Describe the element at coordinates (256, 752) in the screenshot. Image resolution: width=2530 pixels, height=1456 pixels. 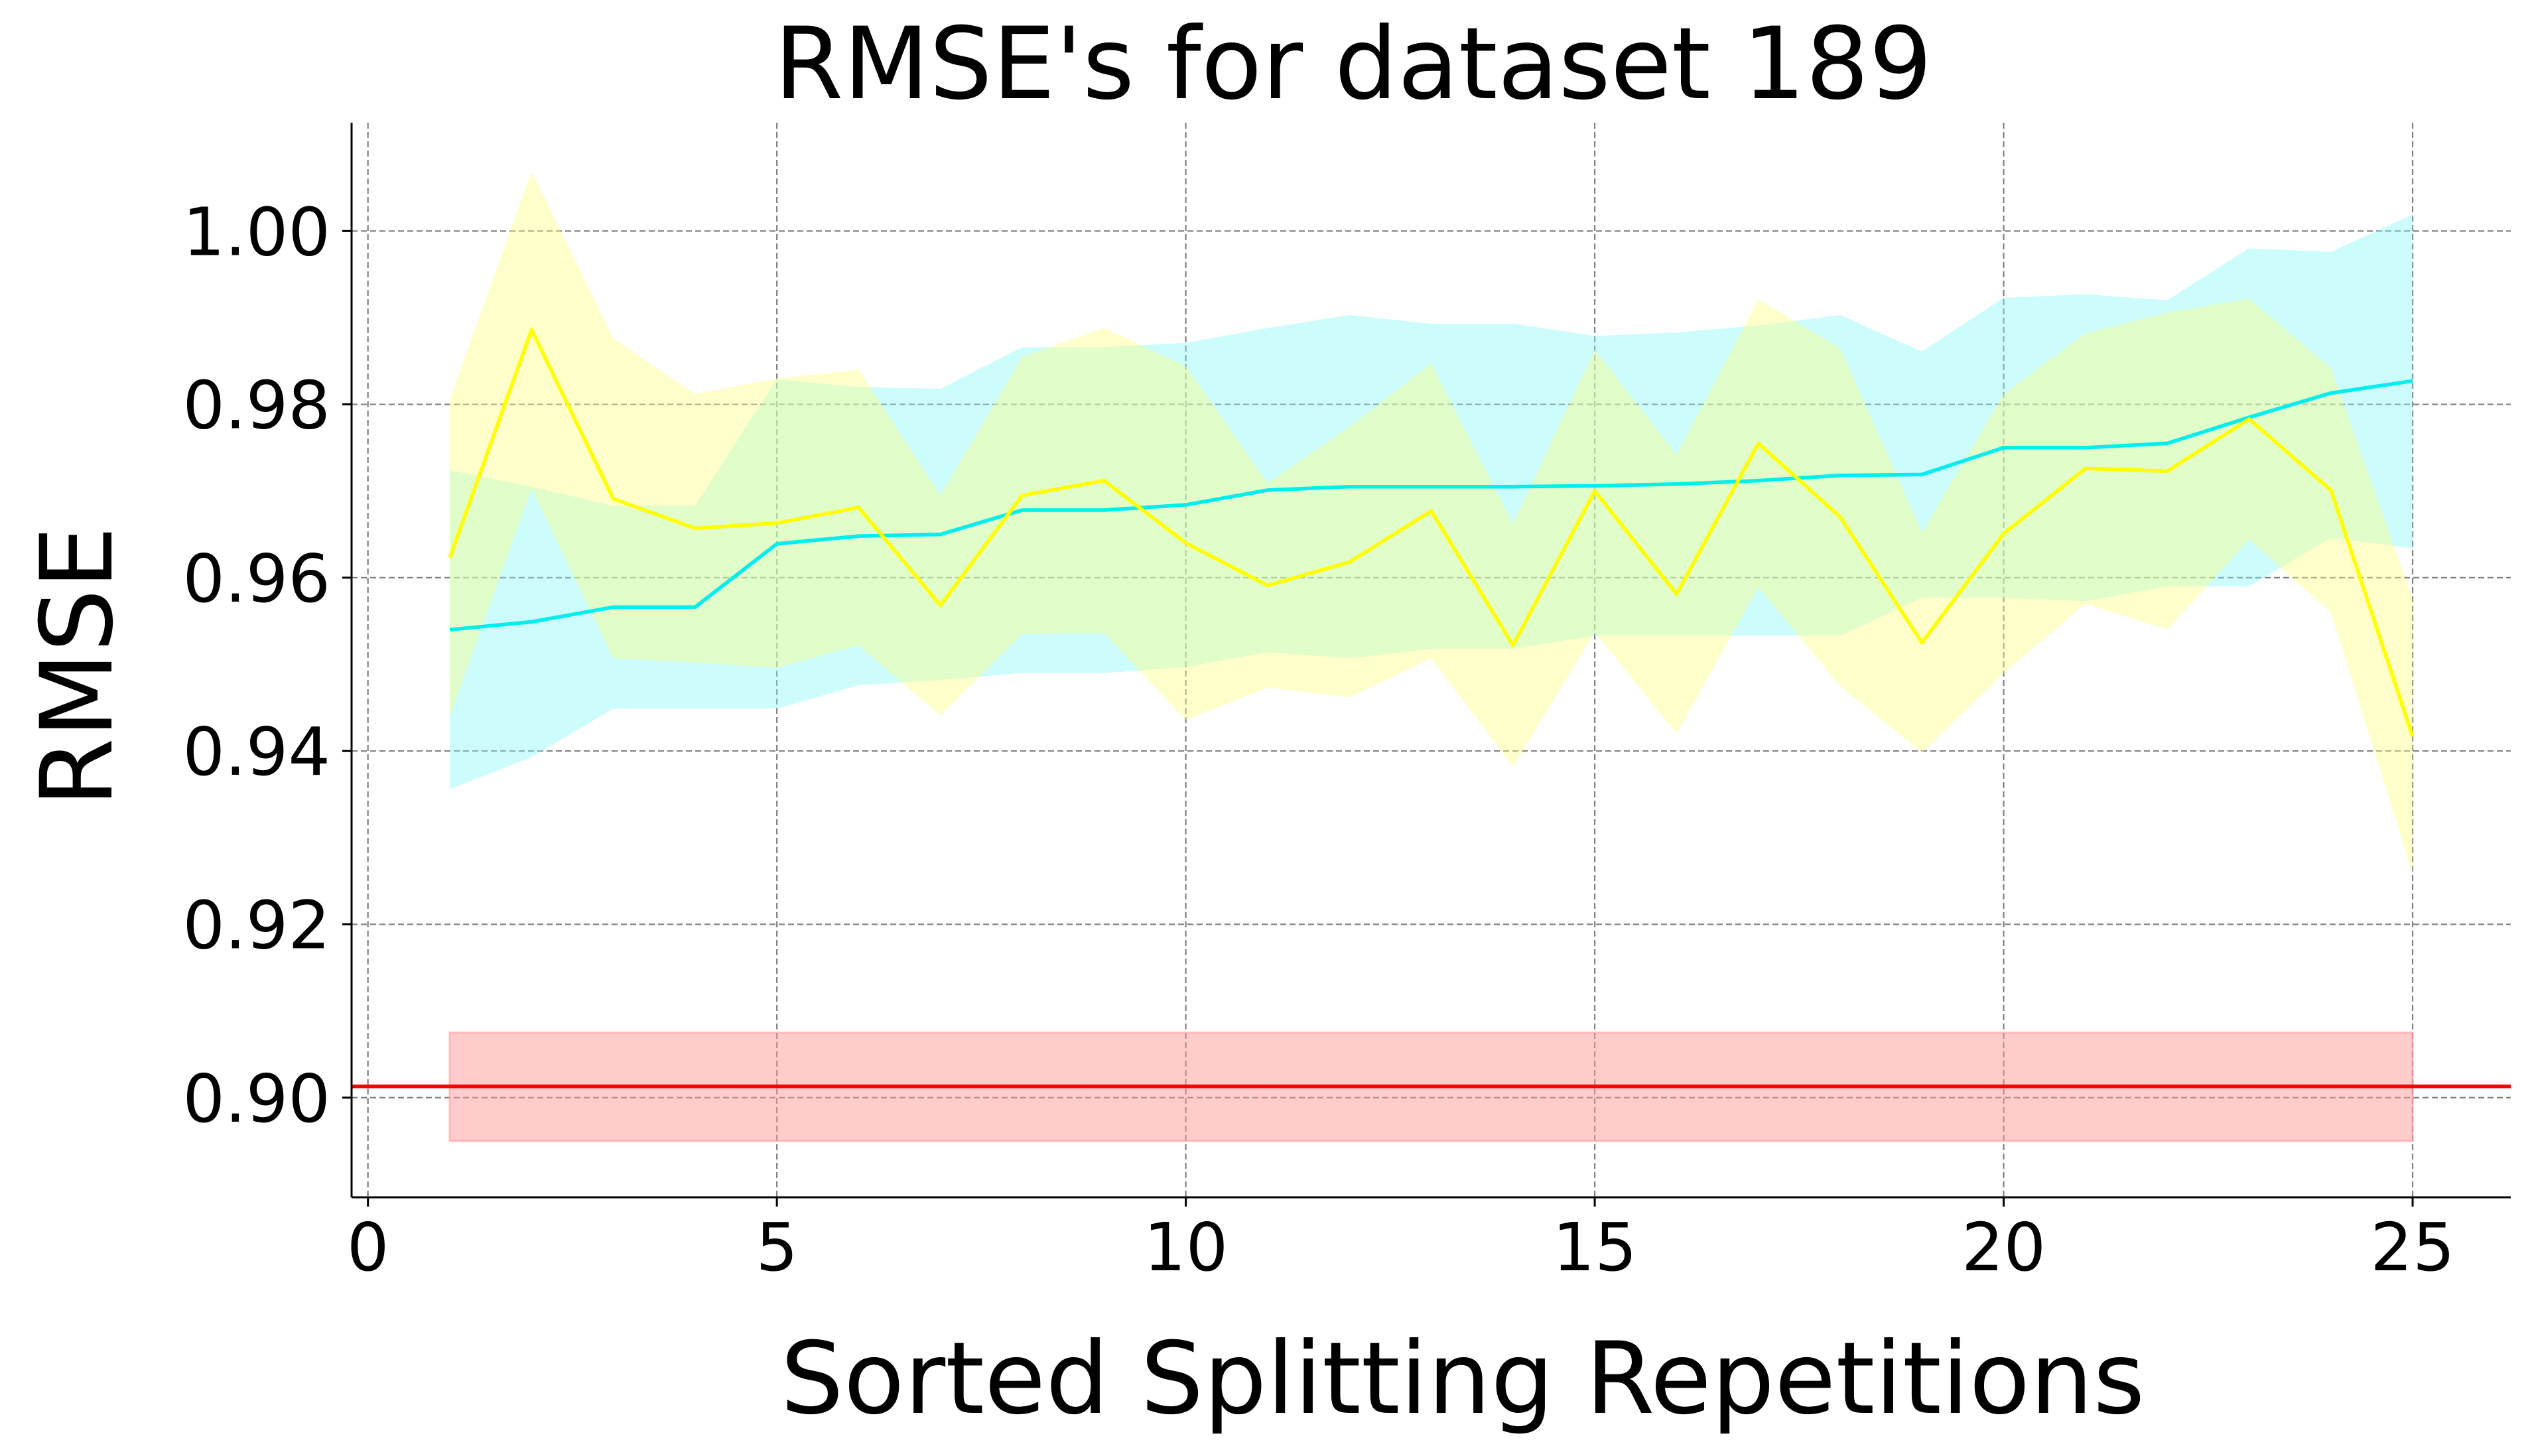
I see `y-tick-label: 0.94` at that location.